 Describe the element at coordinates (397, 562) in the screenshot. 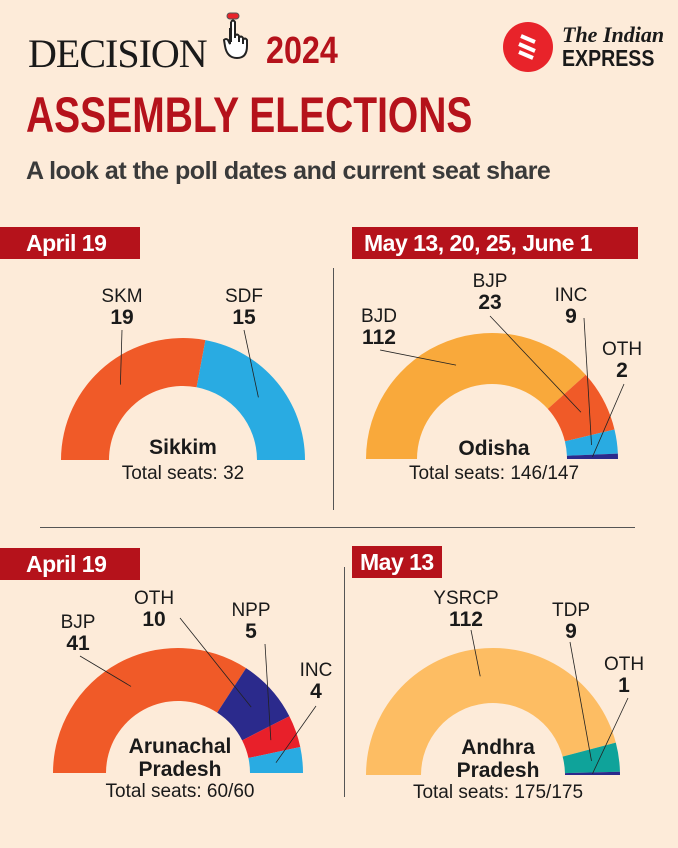

I see `date-bar-andhra: May 13` at that location.